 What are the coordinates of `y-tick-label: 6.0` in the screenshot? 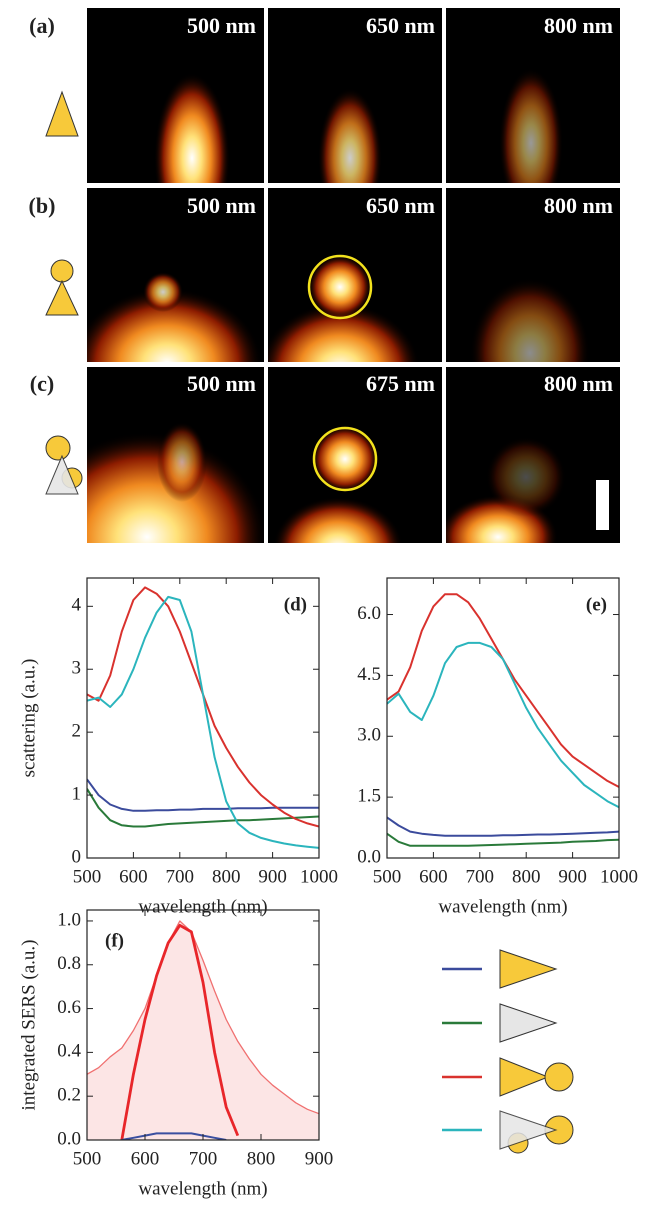 It's located at (369, 613).